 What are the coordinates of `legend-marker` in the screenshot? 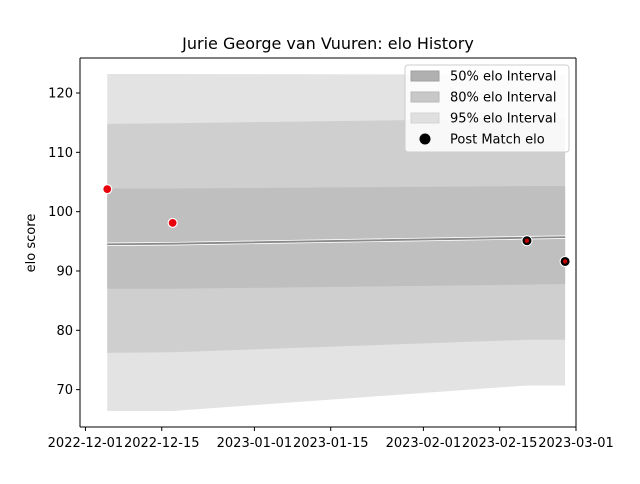 It's located at (425, 139).